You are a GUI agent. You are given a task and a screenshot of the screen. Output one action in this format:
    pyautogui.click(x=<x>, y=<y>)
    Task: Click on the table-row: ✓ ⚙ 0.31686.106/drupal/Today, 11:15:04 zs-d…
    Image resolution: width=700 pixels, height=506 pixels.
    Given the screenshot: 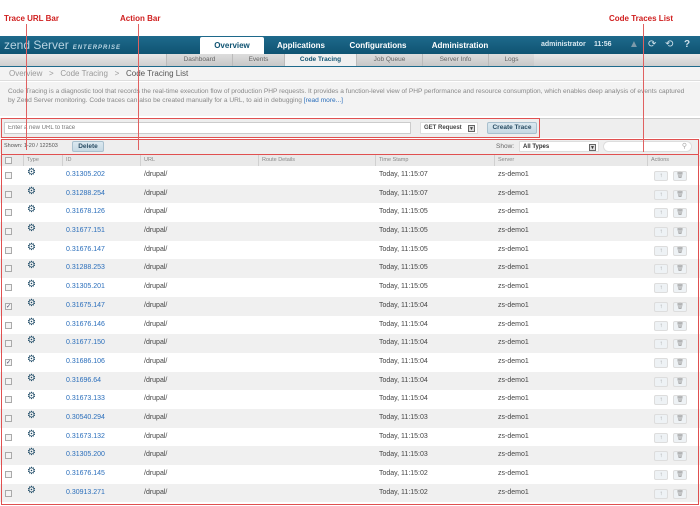 What is the action you would take?
    pyautogui.click(x=350, y=362)
    